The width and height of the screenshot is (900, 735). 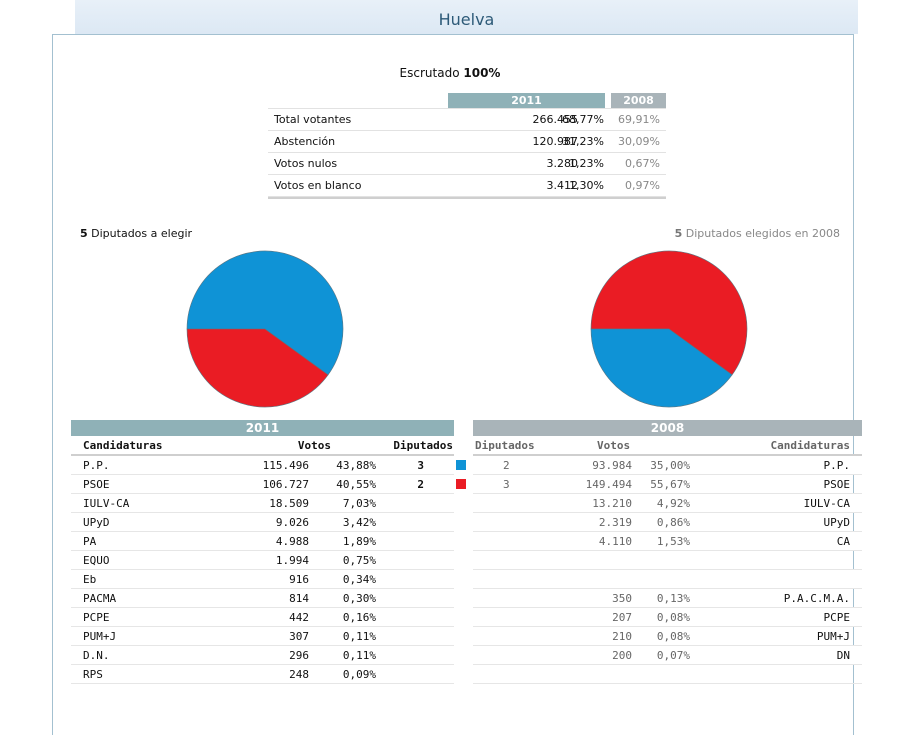 I want to click on party-name: RPS, so click(x=93, y=674).